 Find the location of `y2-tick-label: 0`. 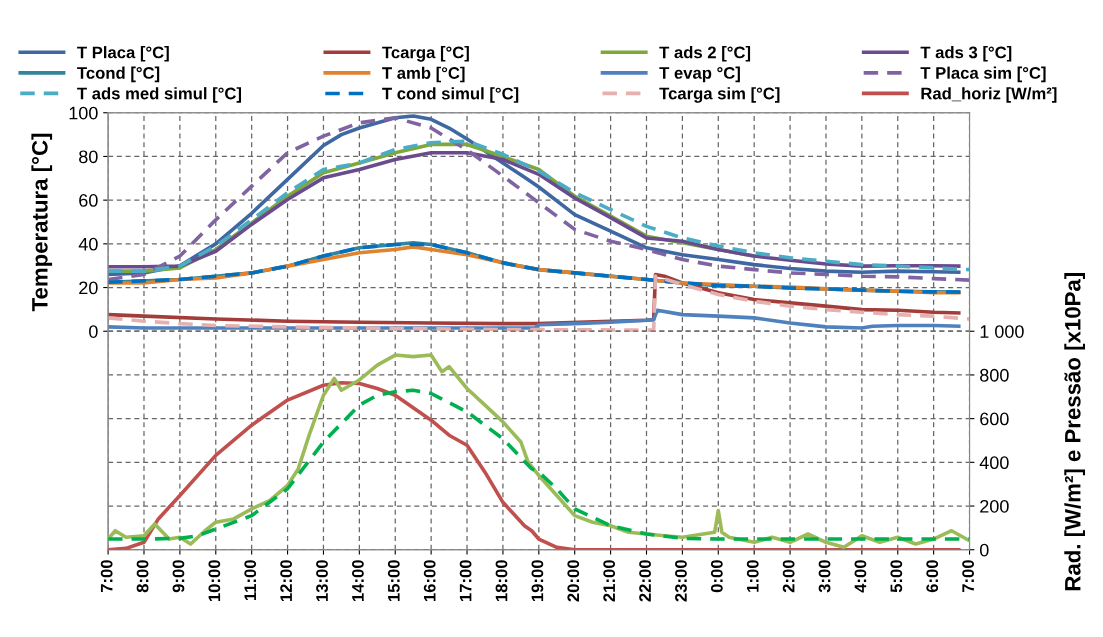

y2-tick-label: 0 is located at coordinates (984, 550).